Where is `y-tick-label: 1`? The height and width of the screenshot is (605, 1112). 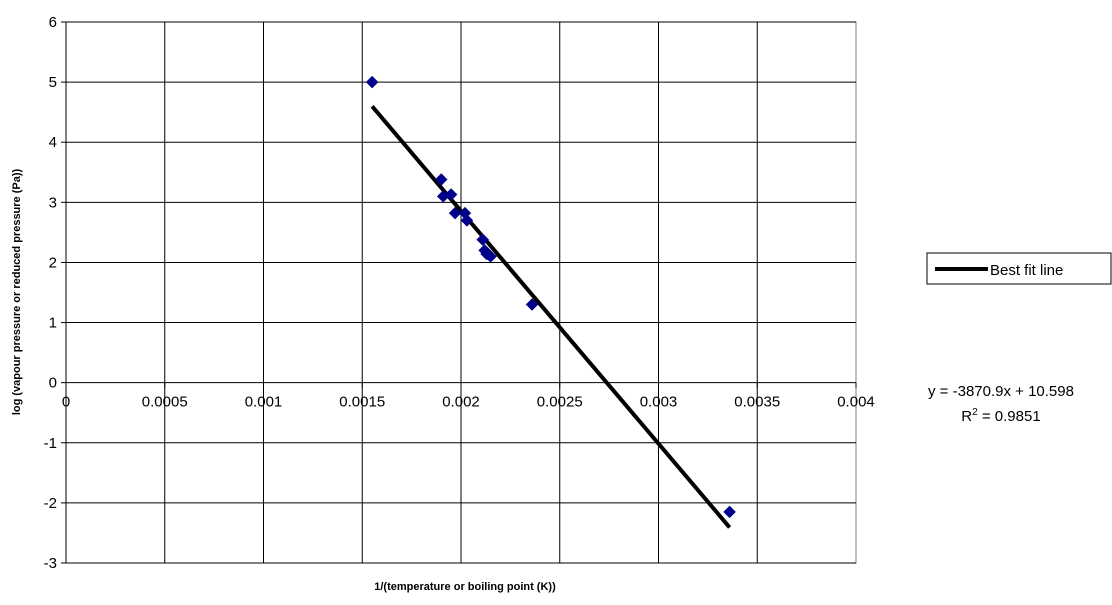 y-tick-label: 1 is located at coordinates (53, 323).